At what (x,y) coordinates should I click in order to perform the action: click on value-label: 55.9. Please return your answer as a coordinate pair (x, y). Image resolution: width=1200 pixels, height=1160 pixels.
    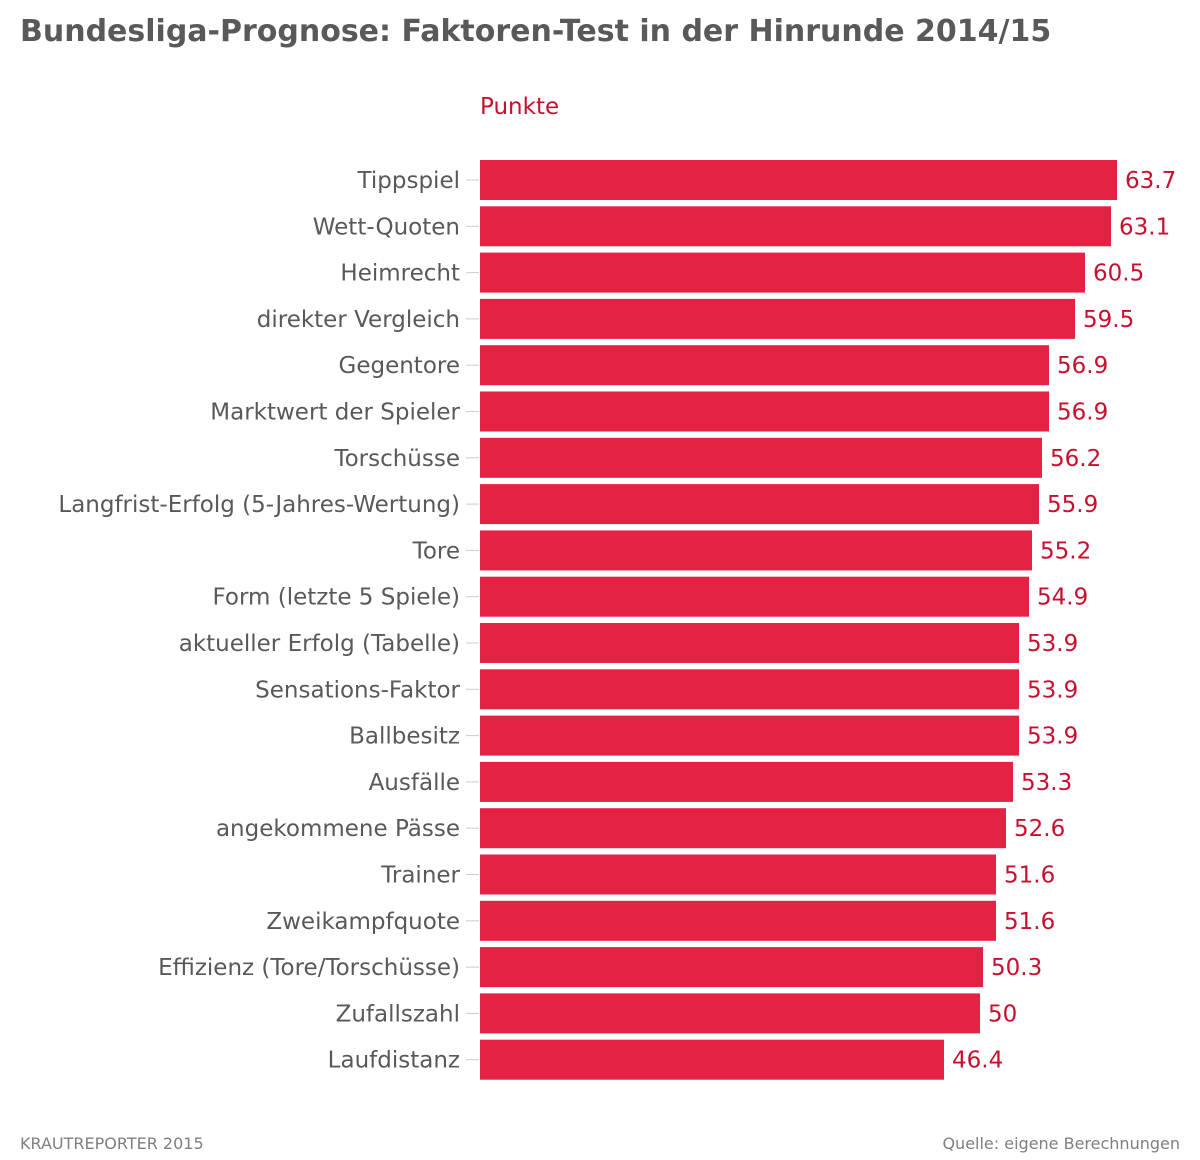
    Looking at the image, I should click on (1072, 505).